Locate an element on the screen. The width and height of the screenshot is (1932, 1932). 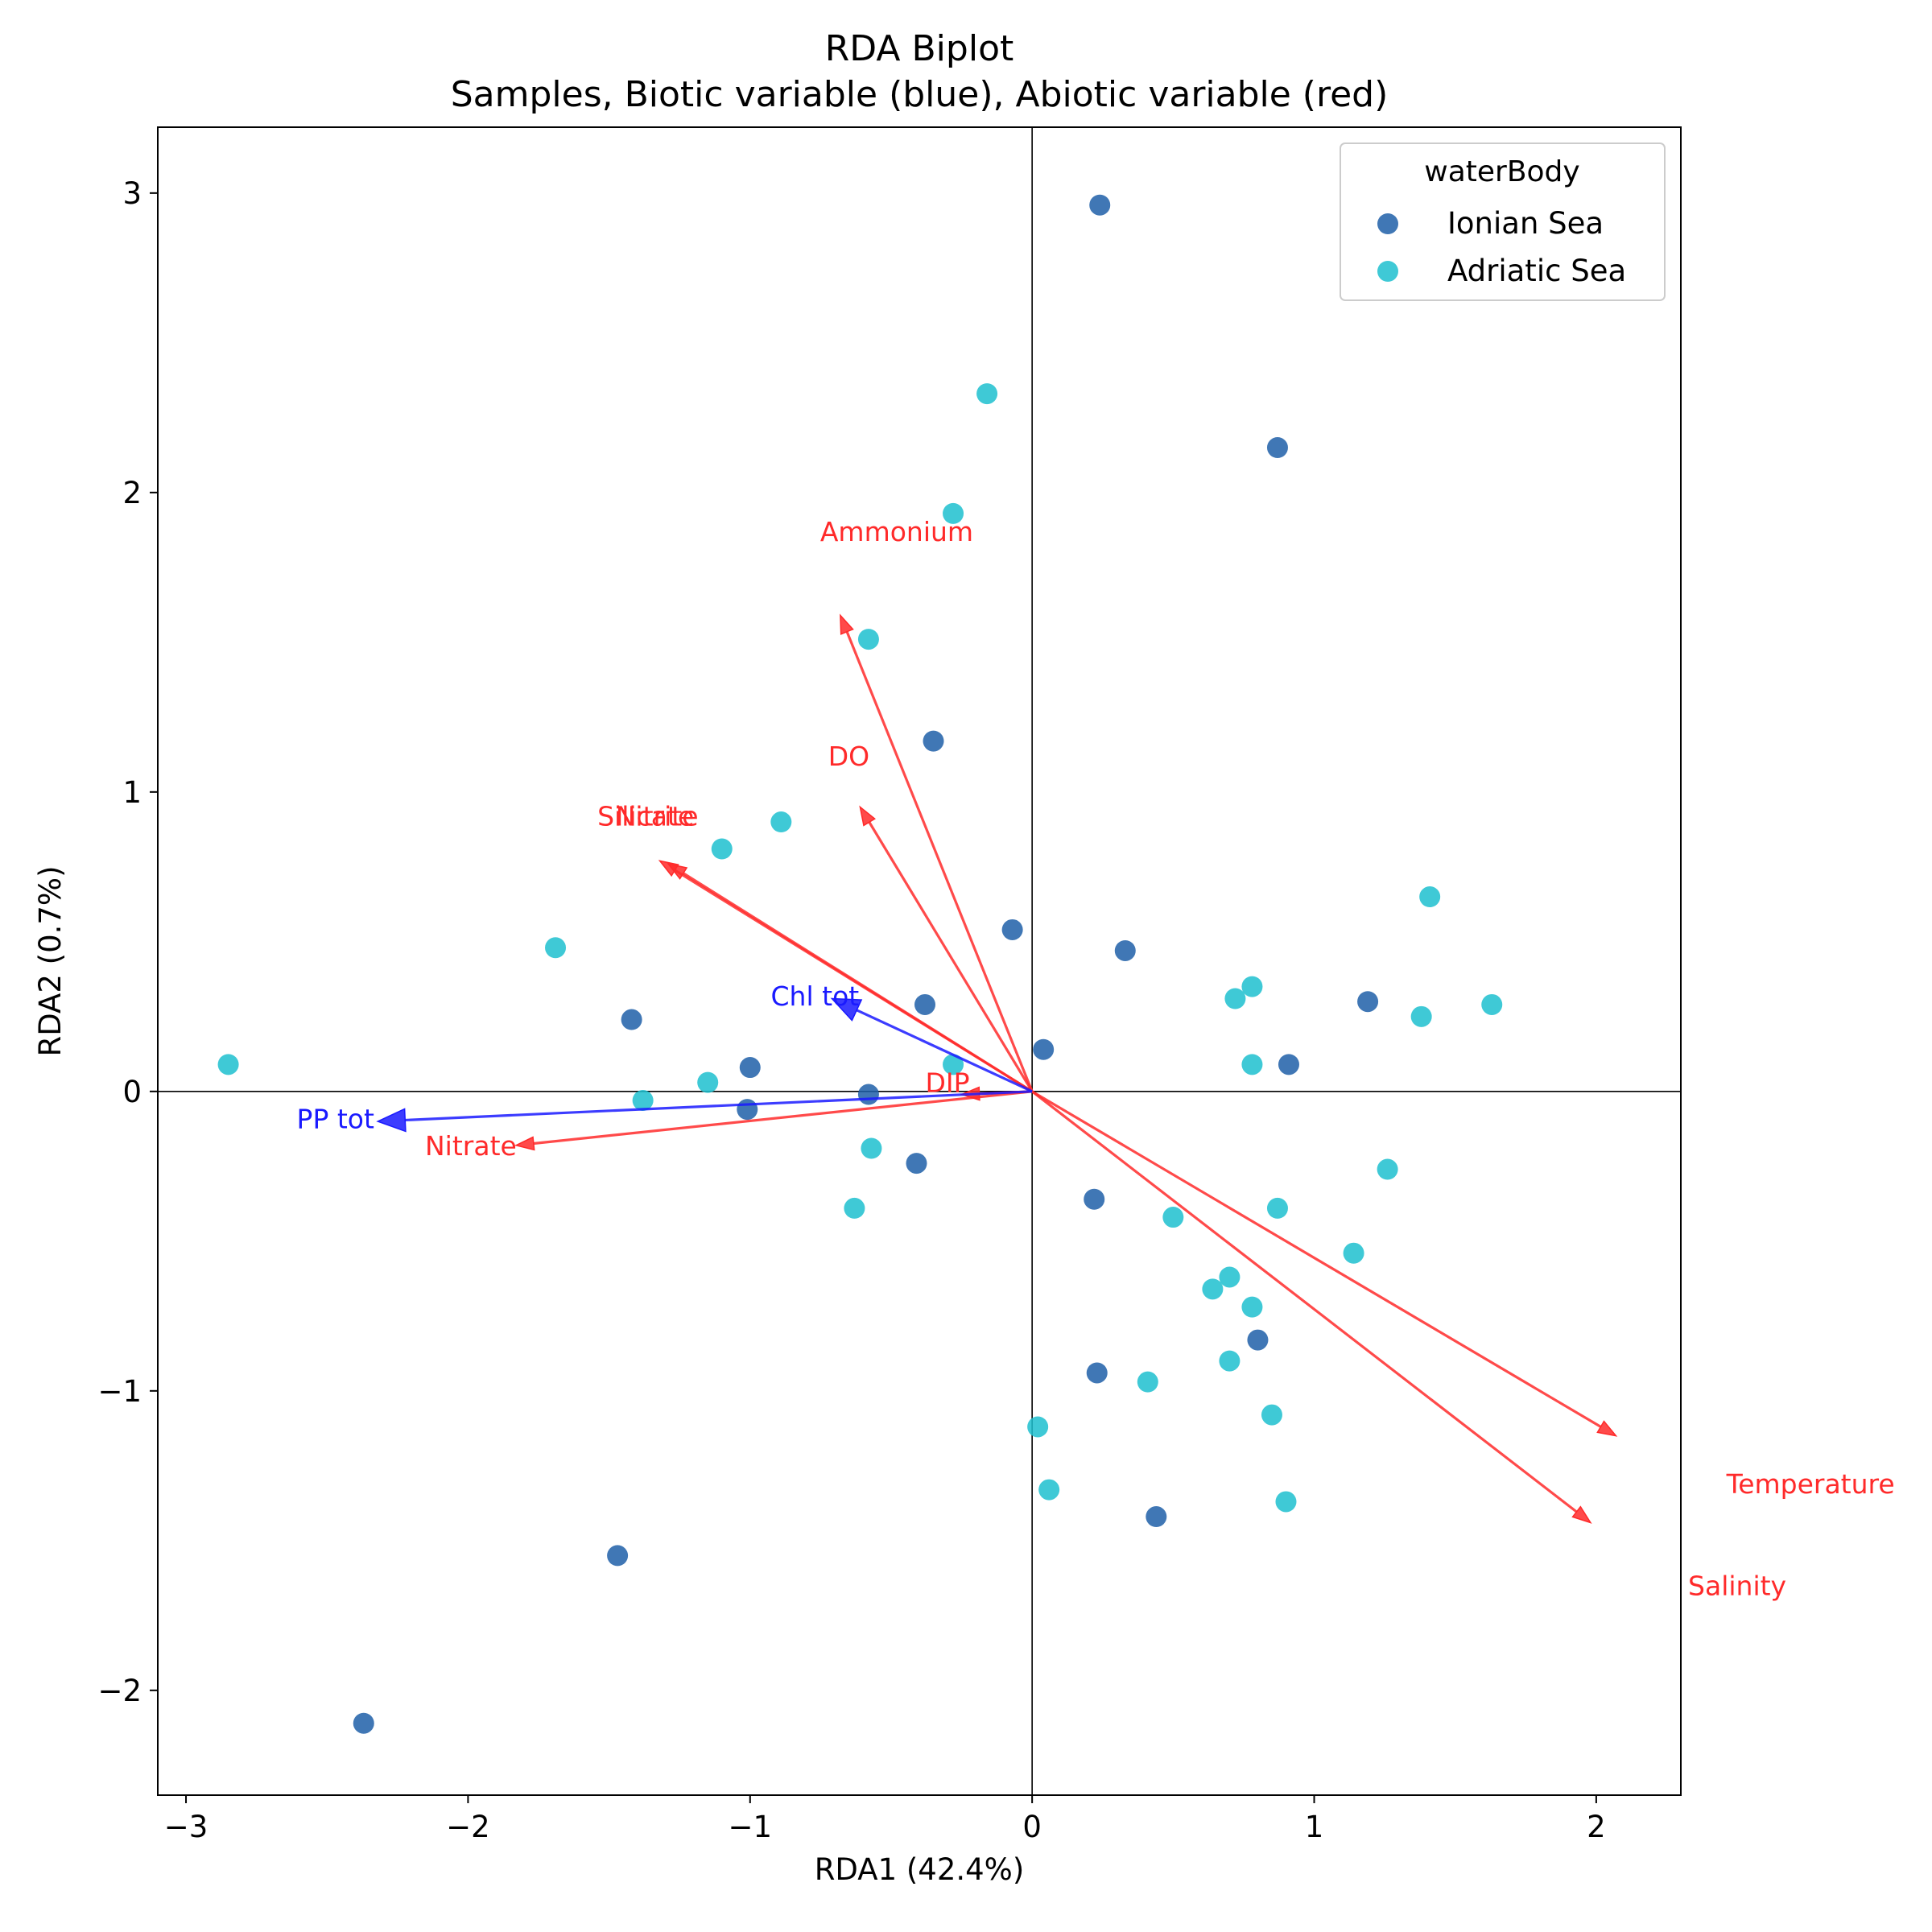
x-tick-label: −2 is located at coordinates (468, 1827).